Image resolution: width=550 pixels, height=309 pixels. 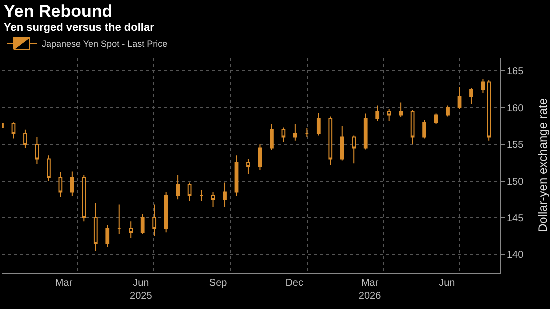 I want to click on y-tick-label: 165, so click(x=515, y=72).